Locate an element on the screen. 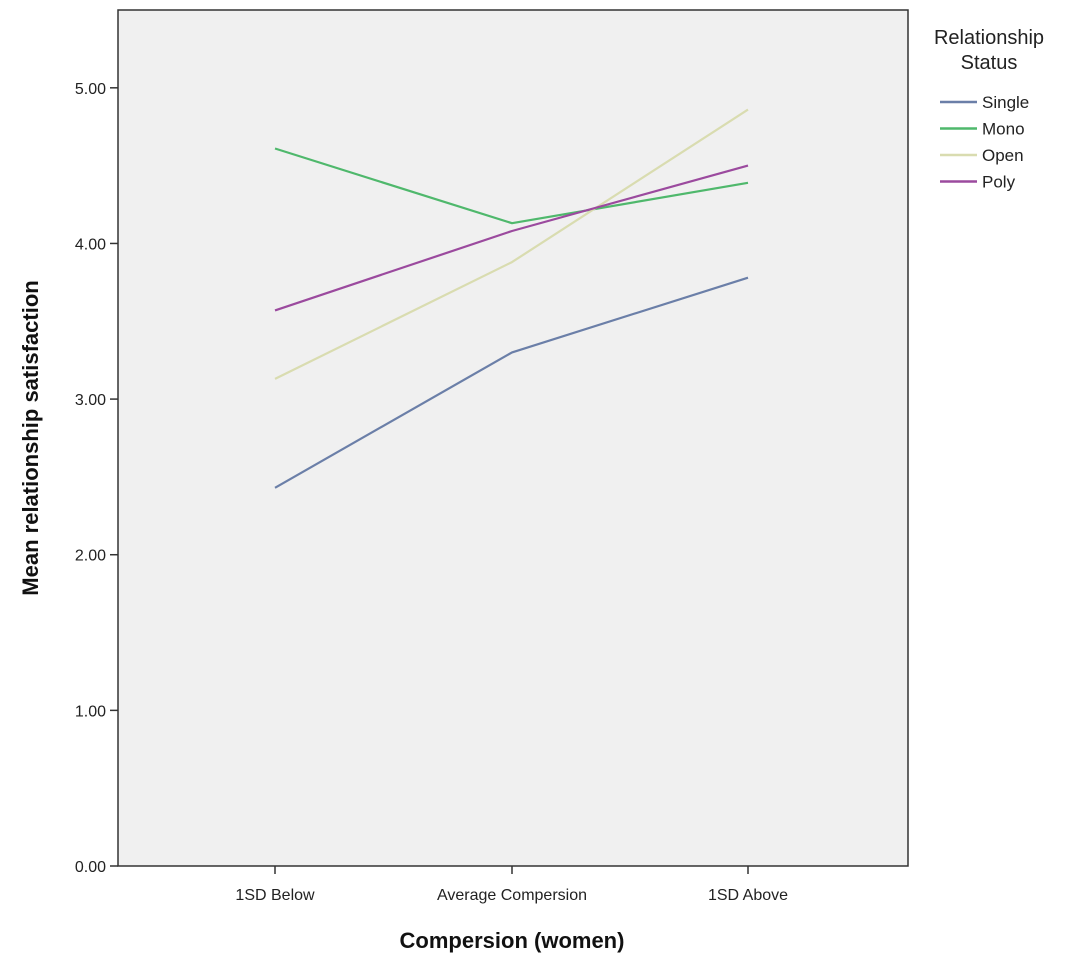 The height and width of the screenshot is (960, 1066). legend-label-single: Single is located at coordinates (1005, 102).